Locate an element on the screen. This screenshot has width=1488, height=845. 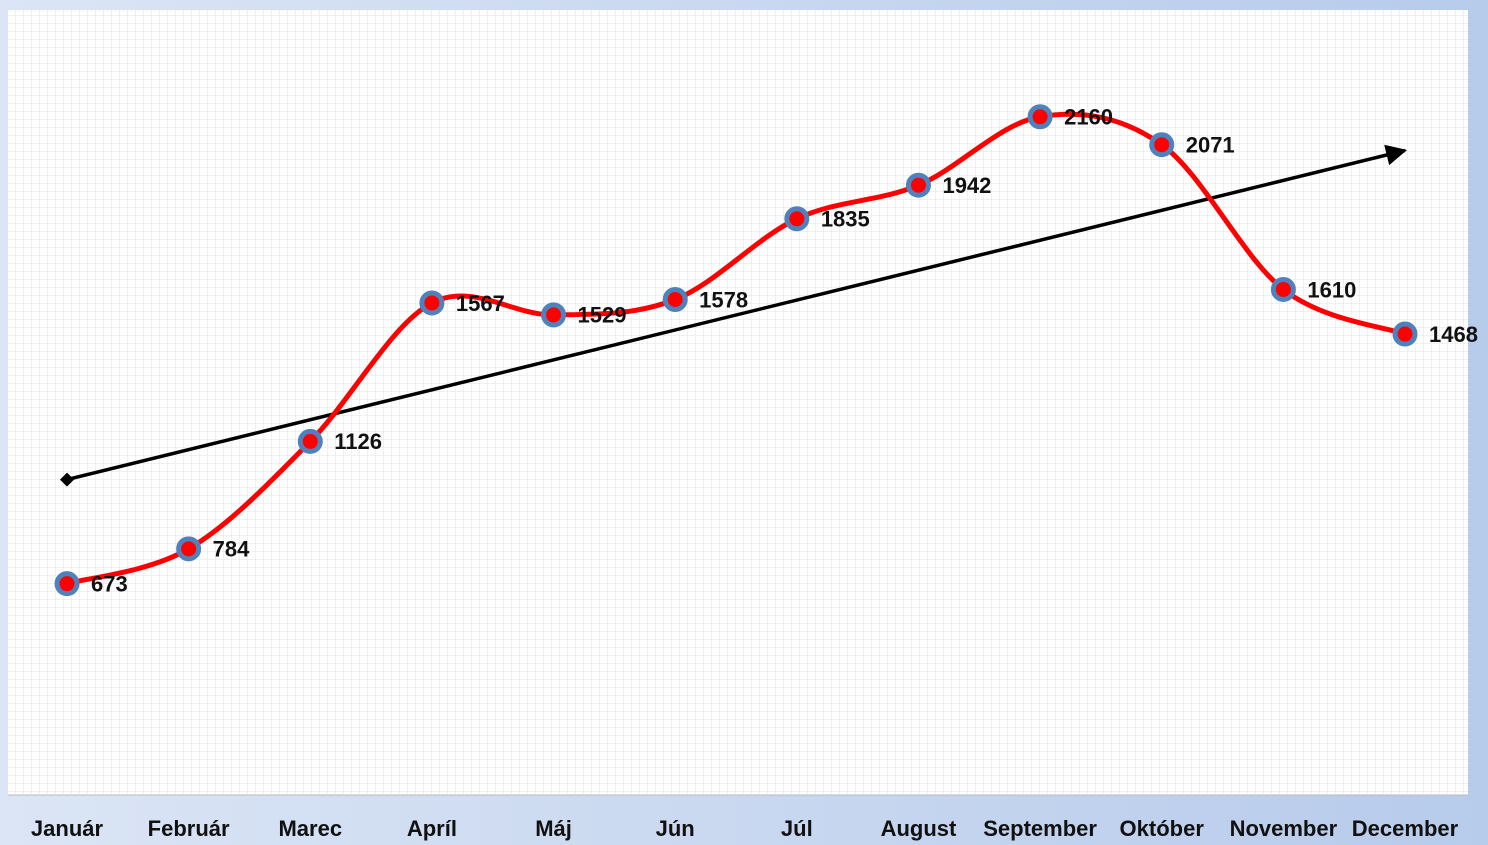
x-tick-label: Október is located at coordinates (1162, 828).